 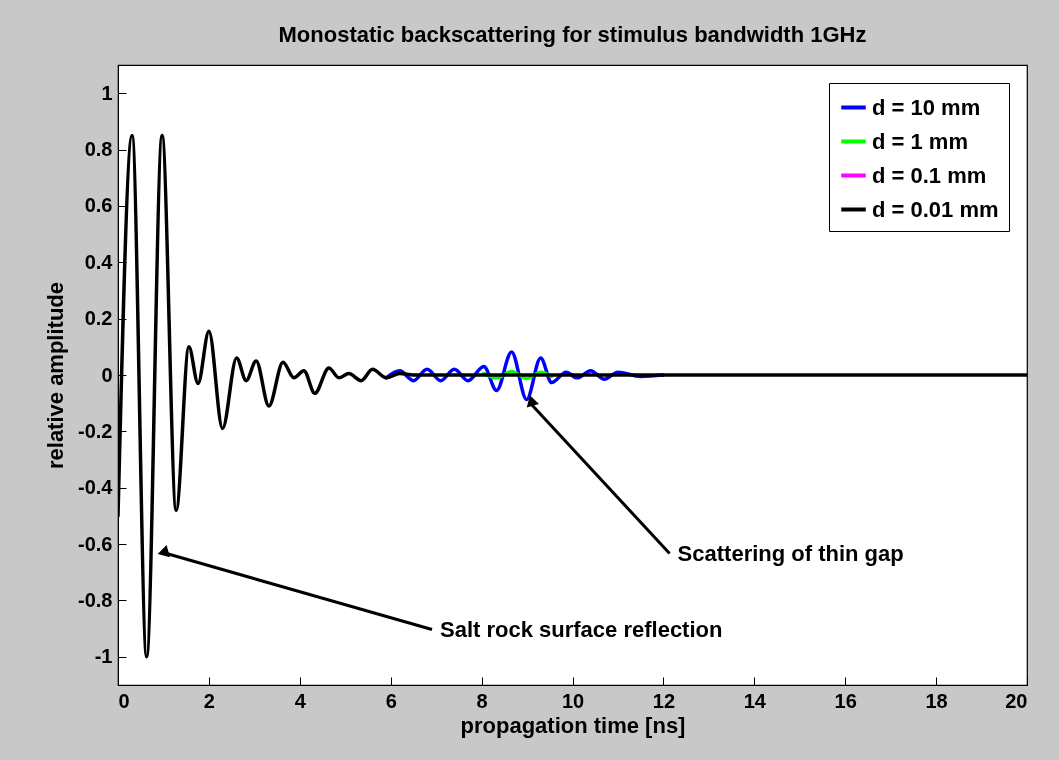 I want to click on x-tick-label: 18, so click(x=936, y=700).